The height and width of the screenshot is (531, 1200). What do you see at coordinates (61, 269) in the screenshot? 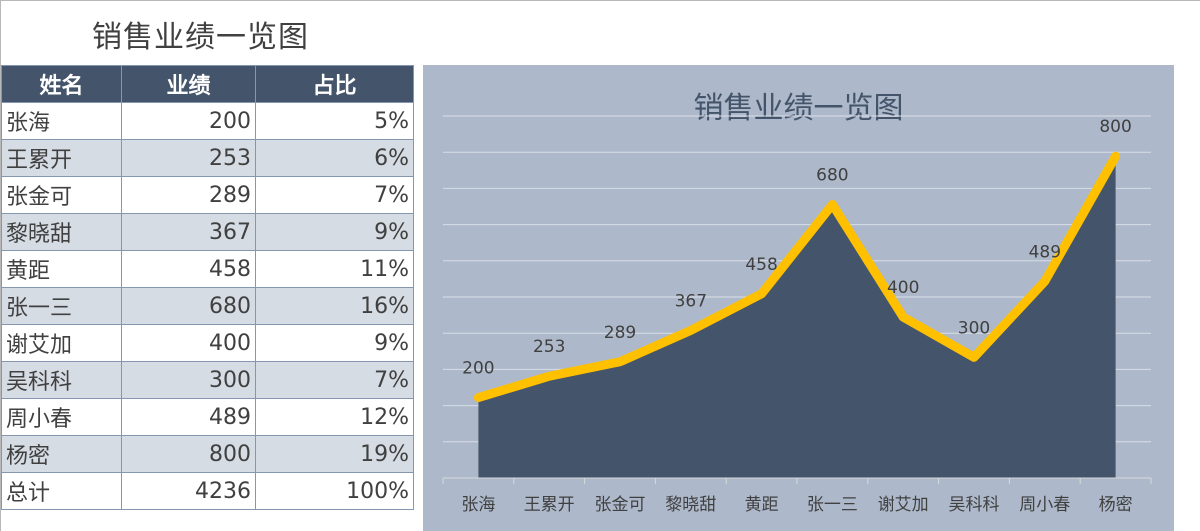
I see `cell-name: 黄距` at bounding box center [61, 269].